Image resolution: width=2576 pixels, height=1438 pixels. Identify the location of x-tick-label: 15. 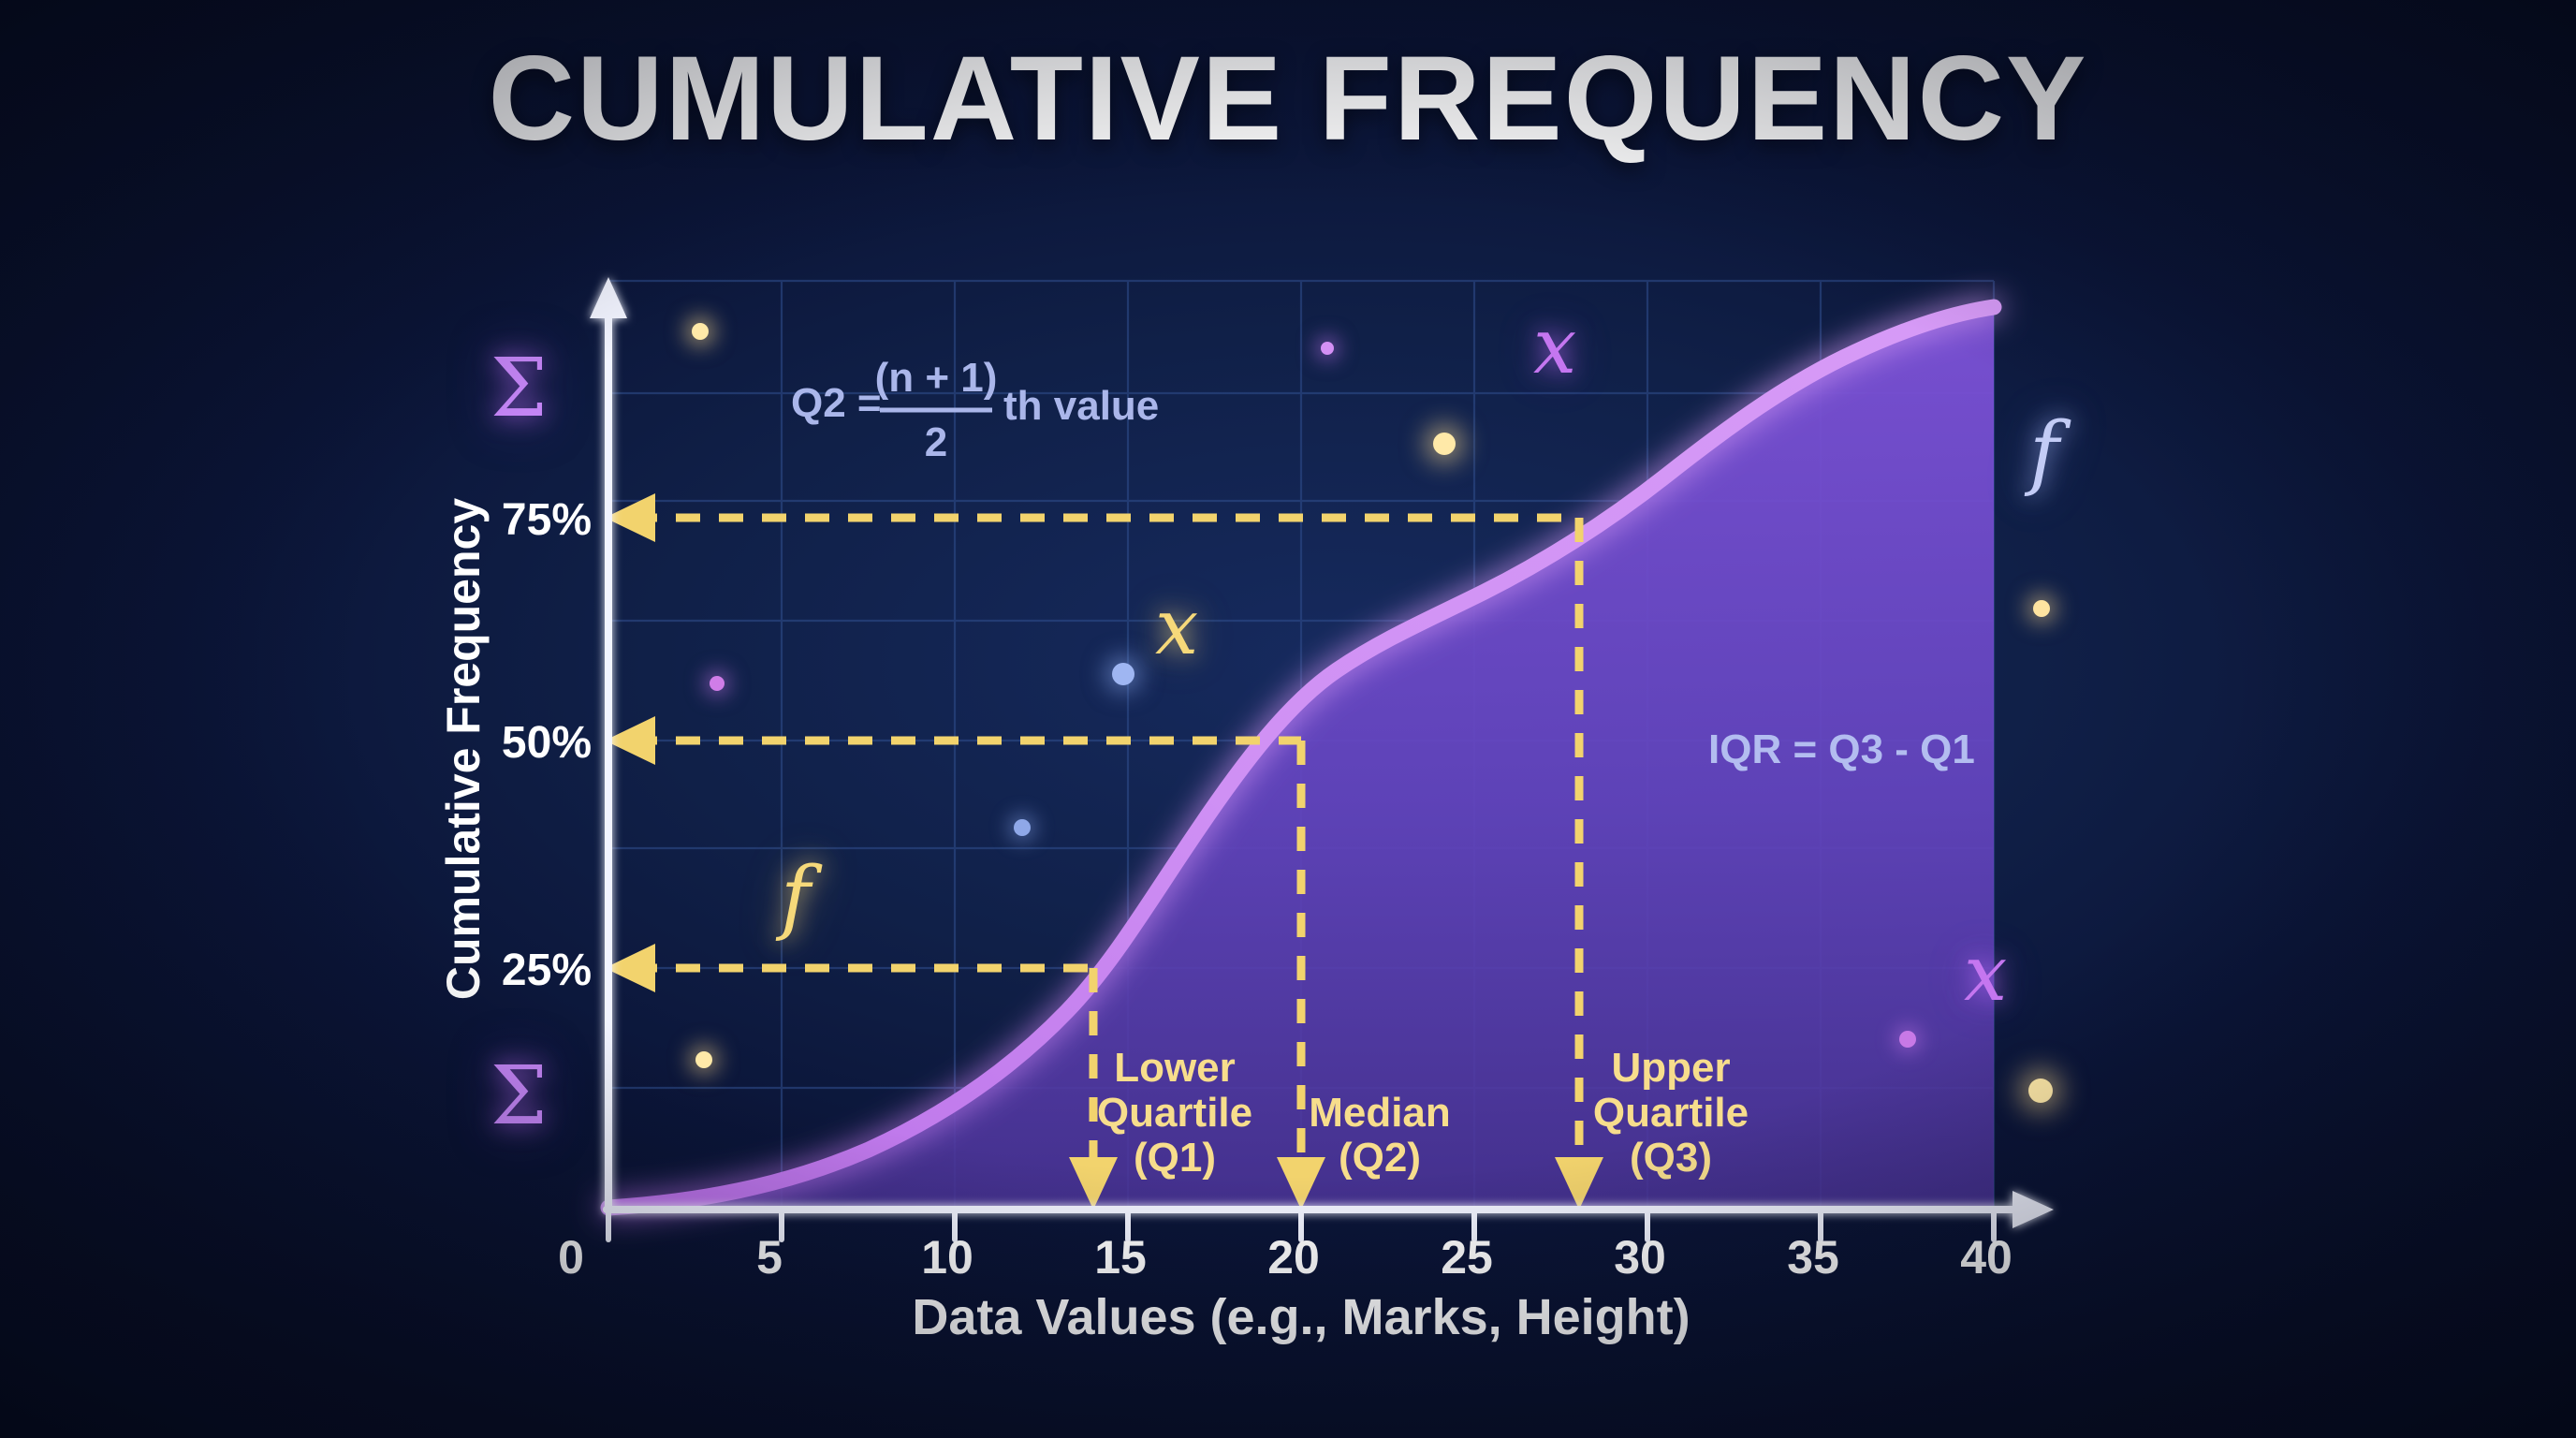
(1120, 1257).